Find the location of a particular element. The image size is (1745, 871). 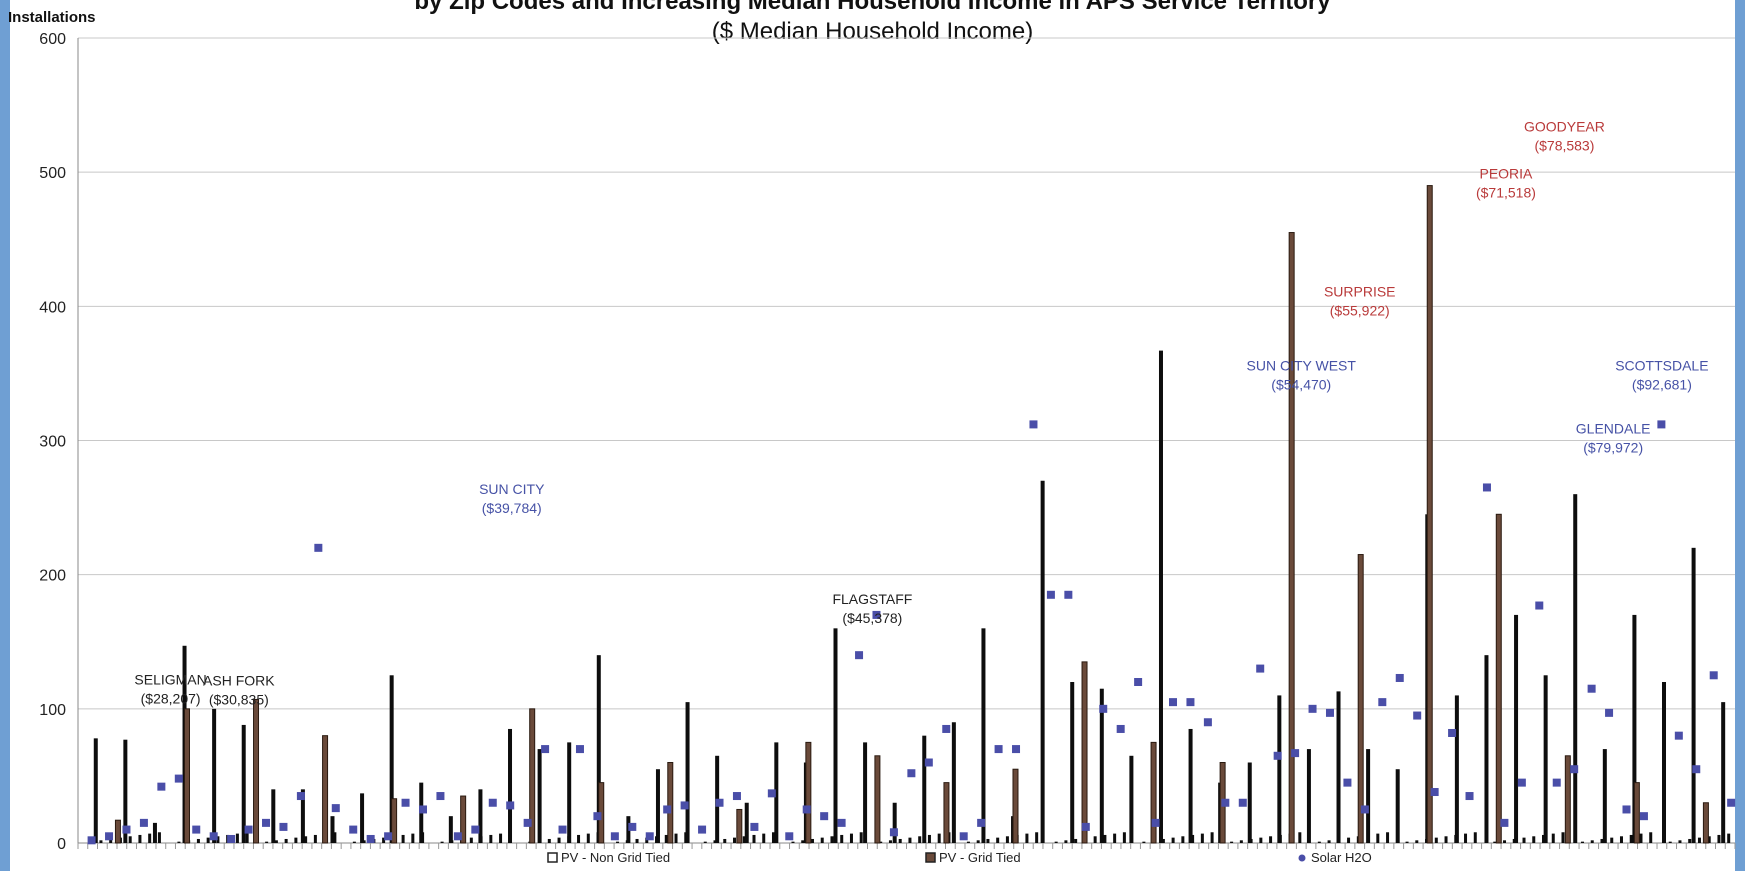

city-label: SCOTTSDALE is located at coordinates (1661, 365).